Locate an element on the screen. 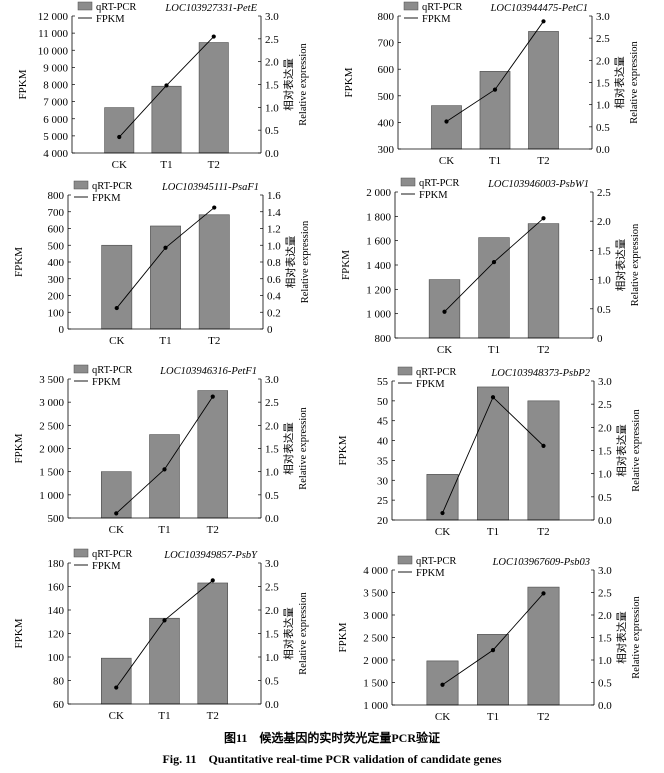  left-tick-label: 35 is located at coordinates (383, 461).